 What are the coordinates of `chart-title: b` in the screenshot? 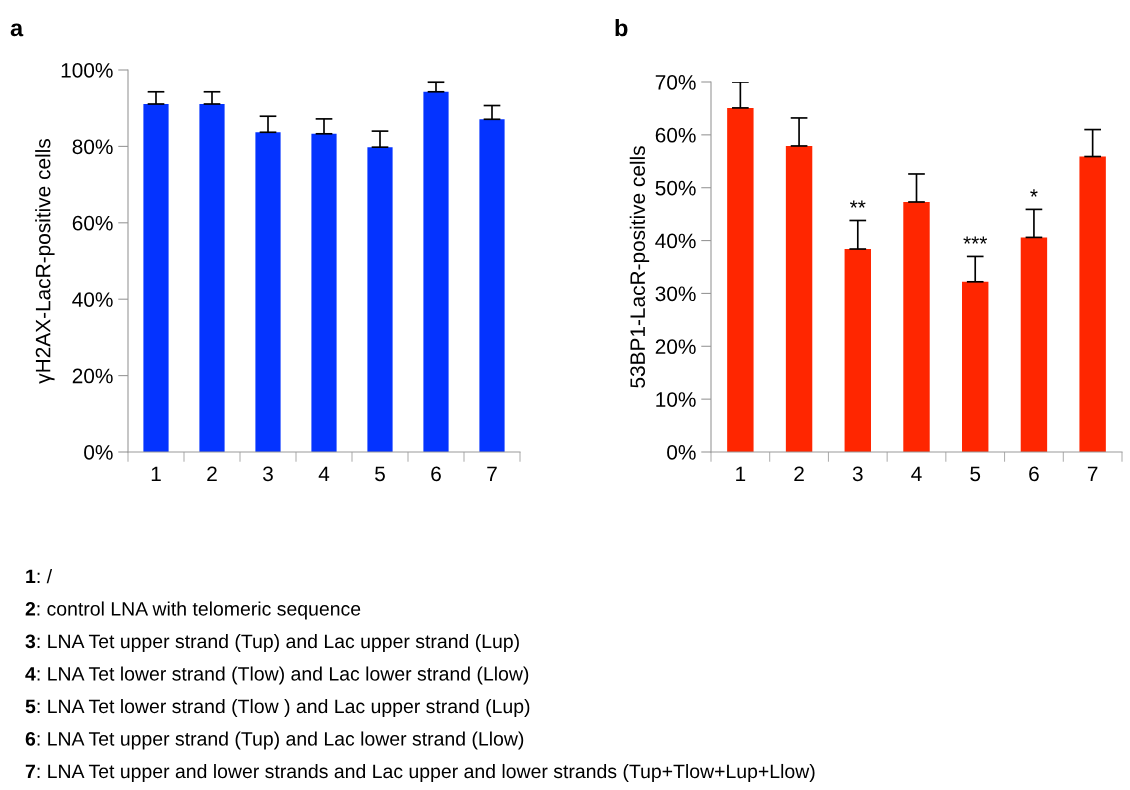 It's located at (621, 28).